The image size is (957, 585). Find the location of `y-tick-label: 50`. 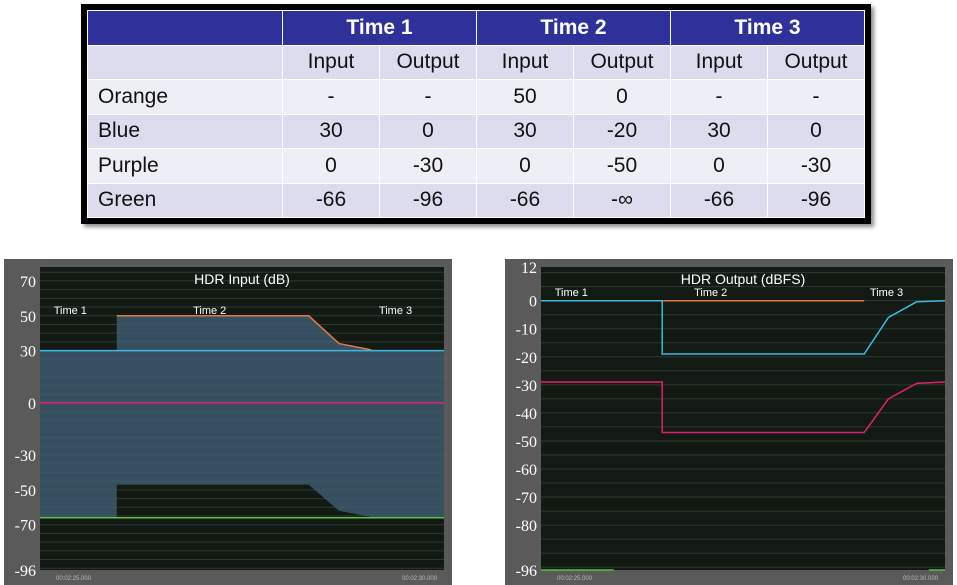

y-tick-label: 50 is located at coordinates (28, 317).